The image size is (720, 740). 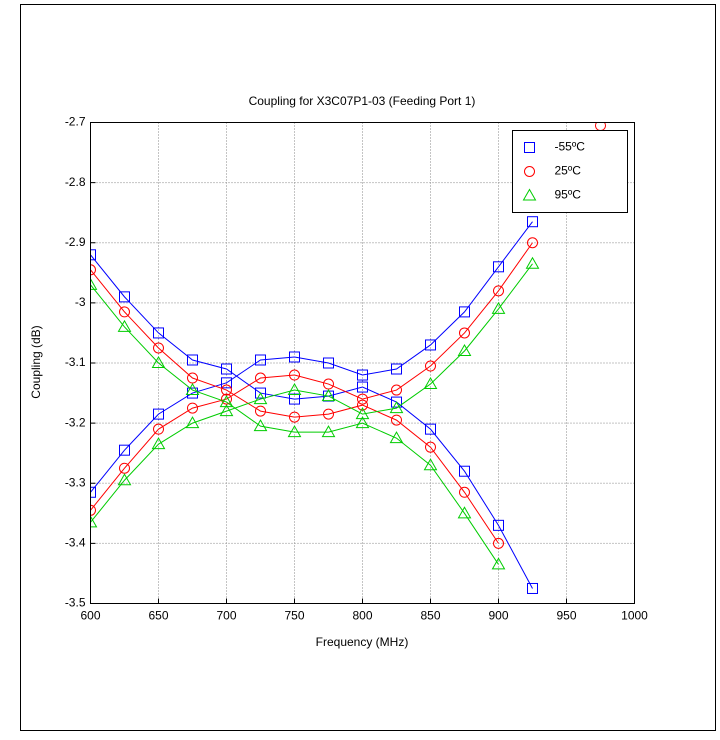 I want to click on chart-title: Coupling for X3C07P1-03 (Feeding Port 1), so click(x=362, y=101).